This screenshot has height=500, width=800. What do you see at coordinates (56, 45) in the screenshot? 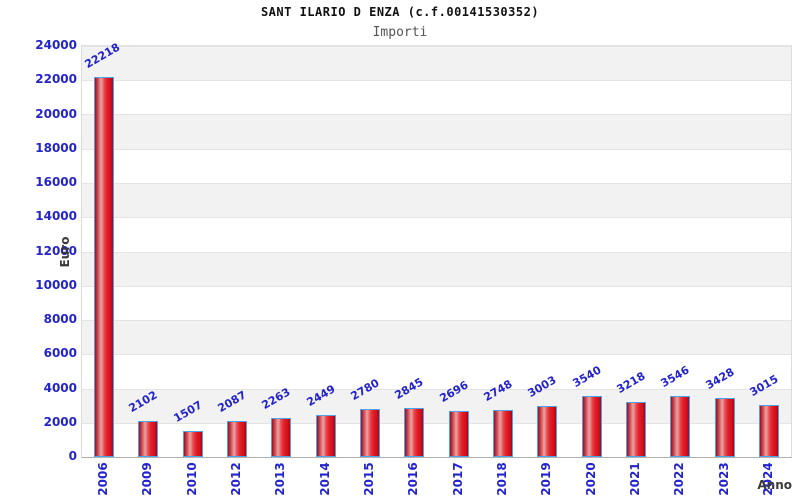
I see `y-tick-label: 24000` at bounding box center [56, 45].